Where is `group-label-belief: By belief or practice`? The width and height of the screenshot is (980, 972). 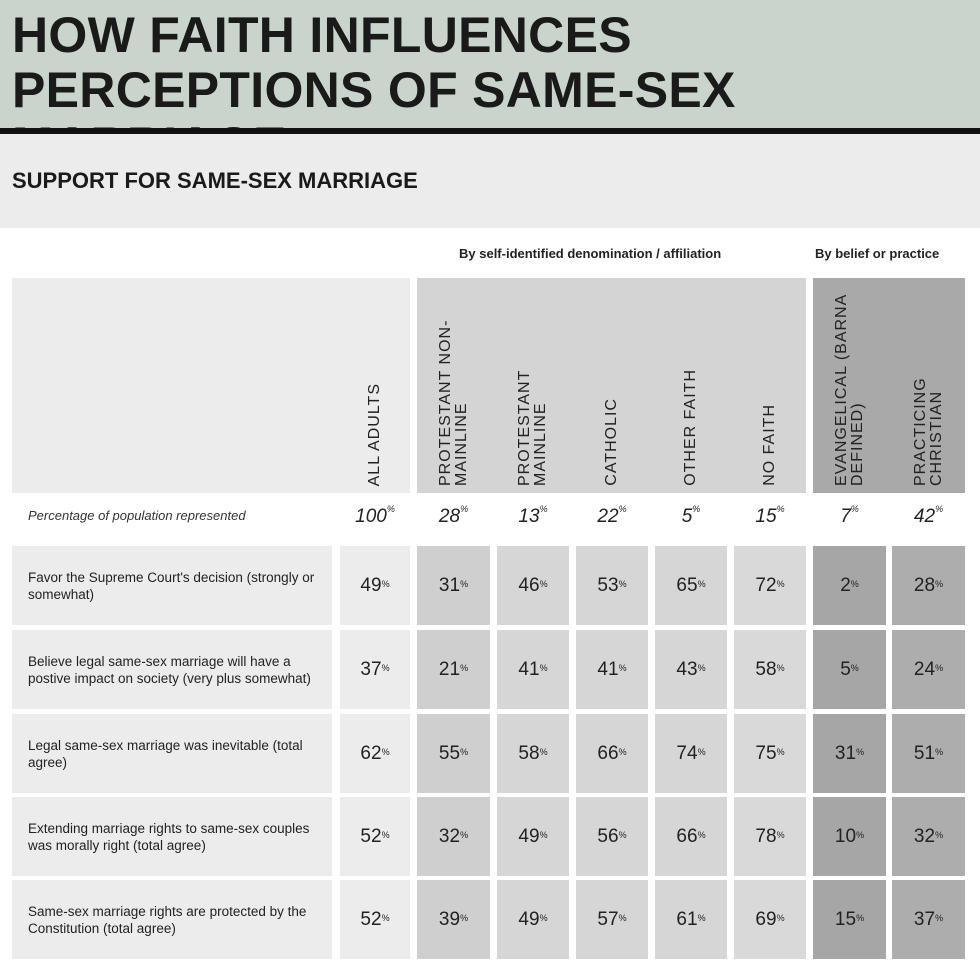
group-label-belief: By belief or practice is located at coordinates (877, 253).